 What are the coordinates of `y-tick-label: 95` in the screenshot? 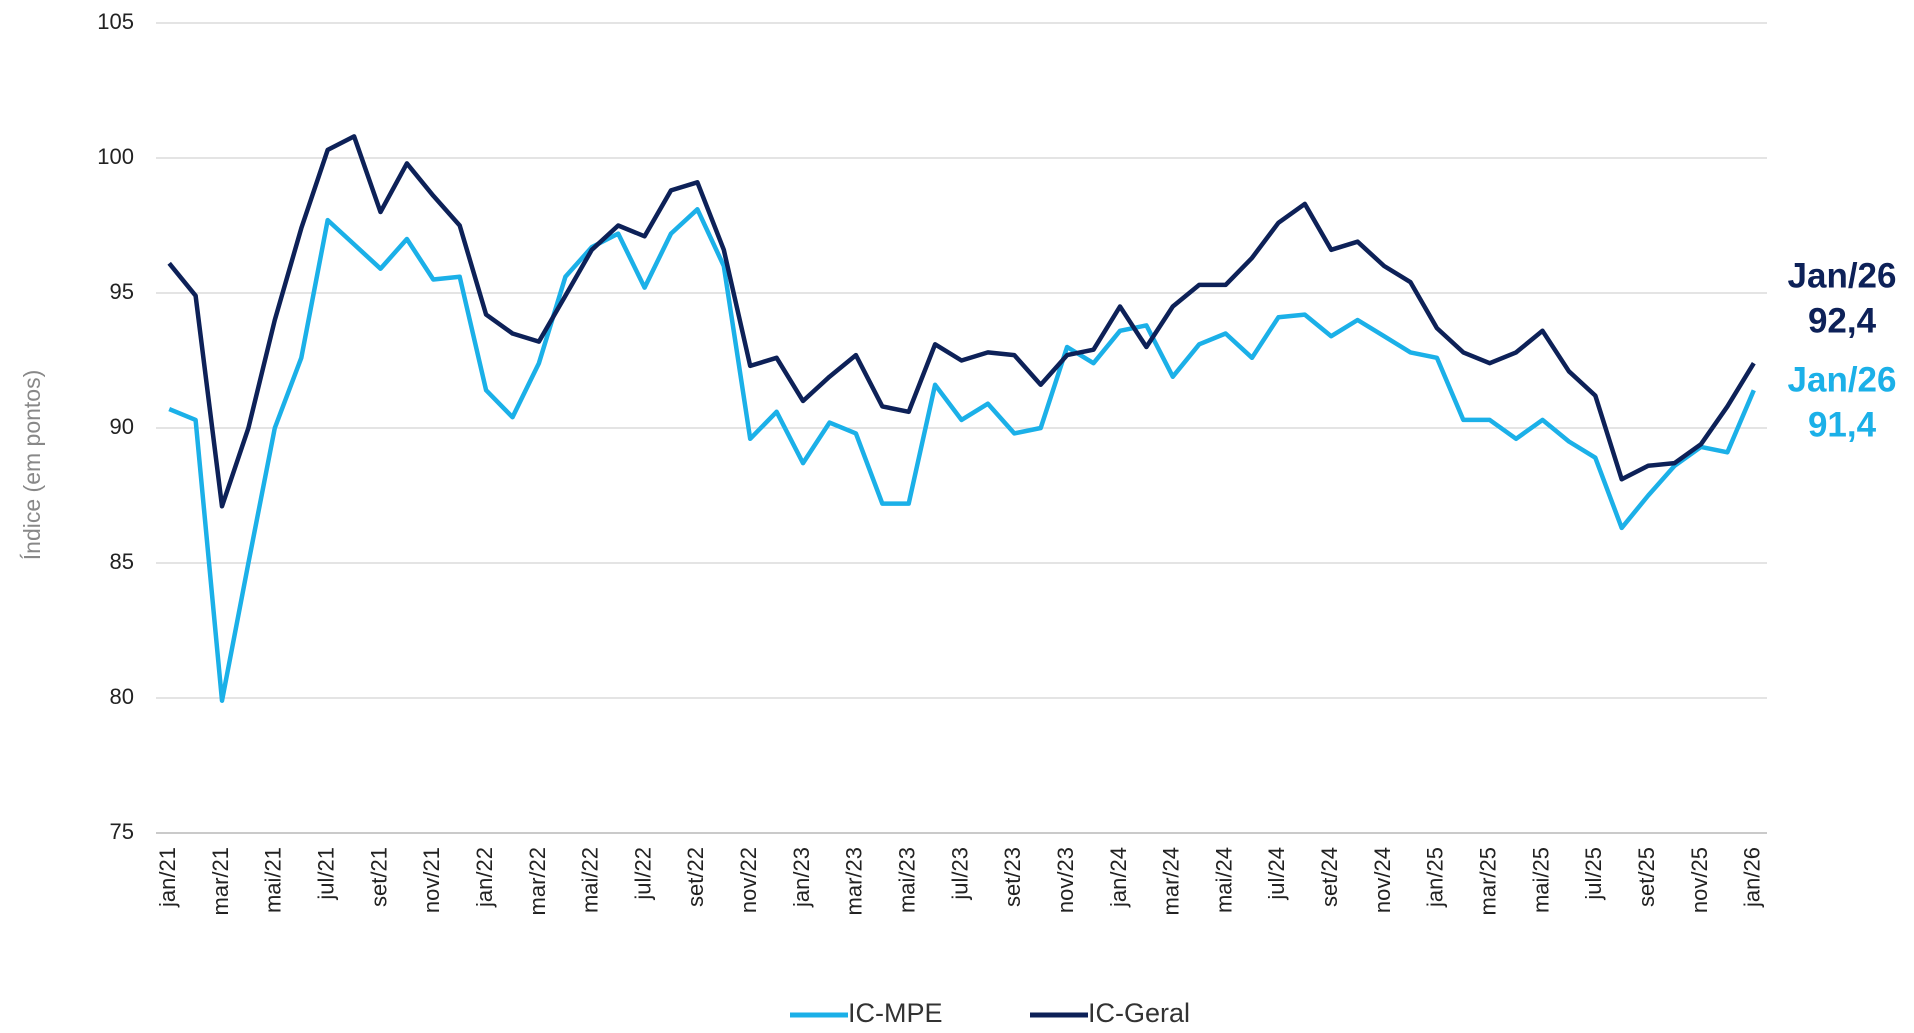 It's located at (122, 291).